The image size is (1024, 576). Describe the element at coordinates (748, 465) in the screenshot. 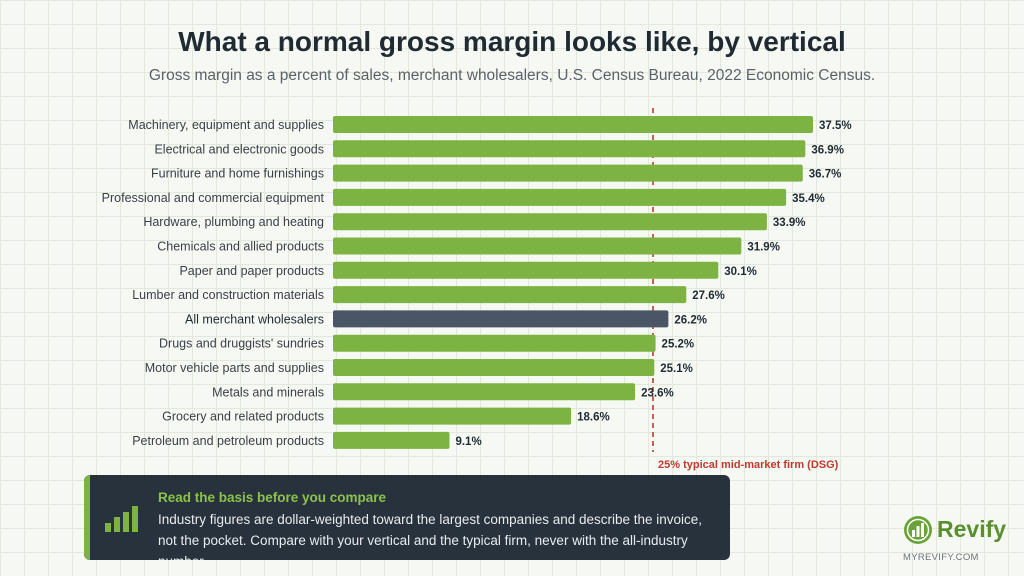

I see `reference-line-label: 25% typical mid-market firm (DSG)` at that location.